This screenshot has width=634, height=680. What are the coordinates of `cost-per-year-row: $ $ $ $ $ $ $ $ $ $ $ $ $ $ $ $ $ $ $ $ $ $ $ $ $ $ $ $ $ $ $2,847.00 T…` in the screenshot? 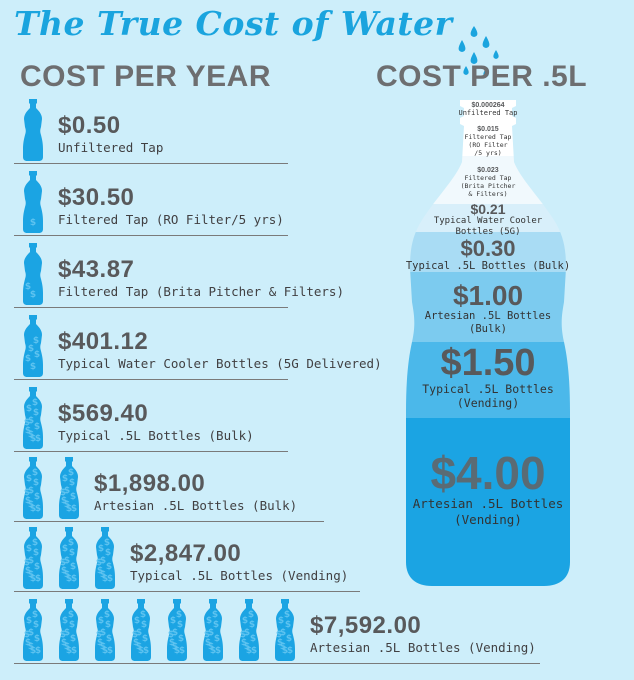 It's located at (324, 558).